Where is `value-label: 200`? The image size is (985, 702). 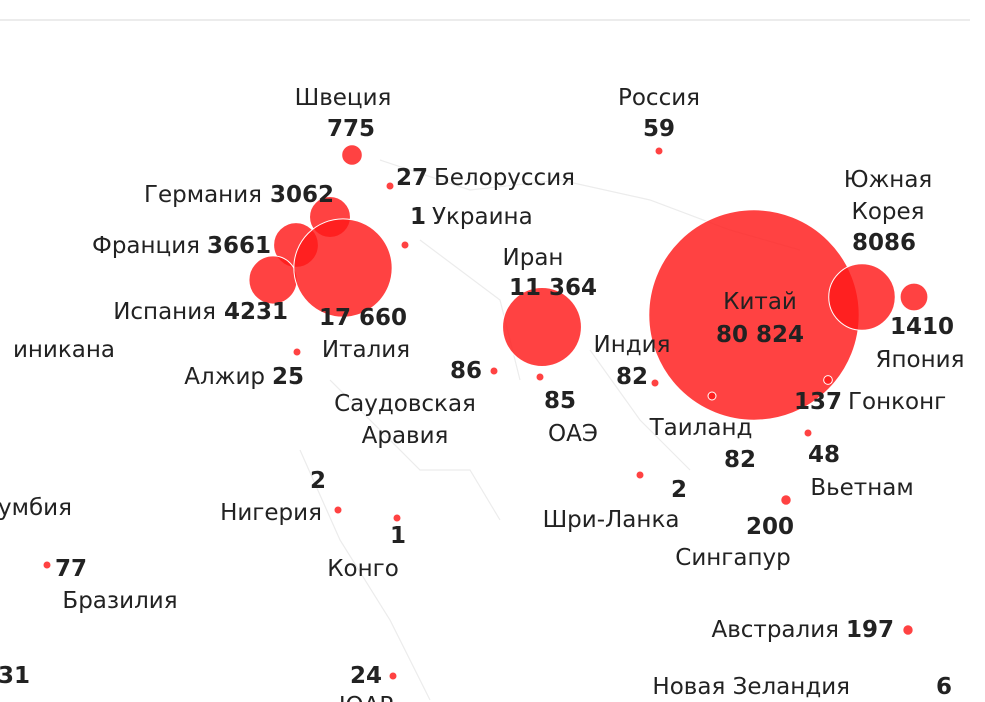
value-label: 200 is located at coordinates (770, 527).